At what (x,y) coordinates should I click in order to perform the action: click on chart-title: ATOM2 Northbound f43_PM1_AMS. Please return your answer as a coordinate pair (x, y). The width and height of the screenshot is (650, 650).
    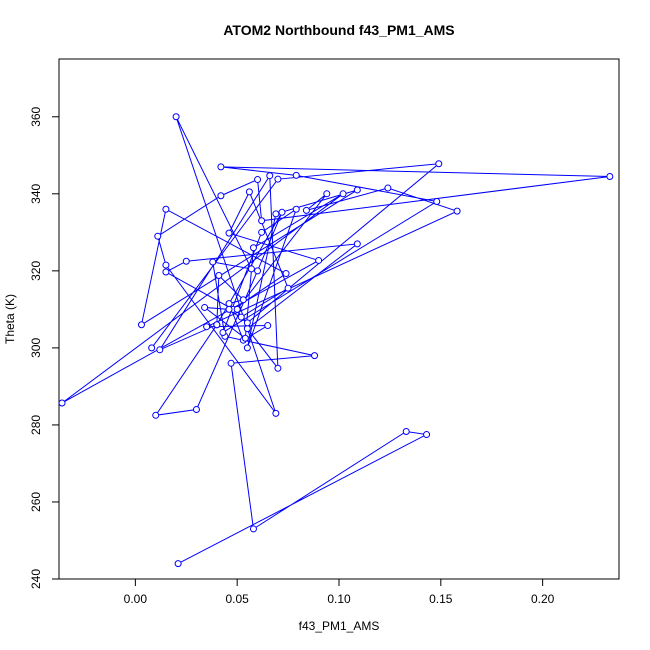
    Looking at the image, I should click on (338, 30).